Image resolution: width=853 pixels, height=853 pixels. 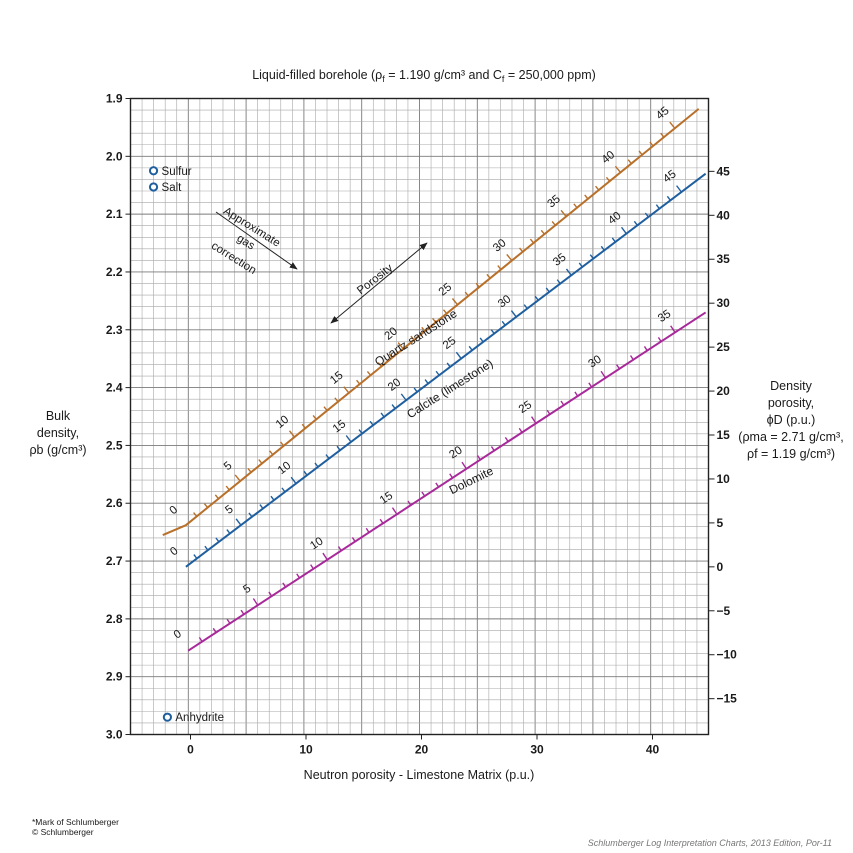 I want to click on mineral-label-salt: Salt, so click(x=172, y=188).